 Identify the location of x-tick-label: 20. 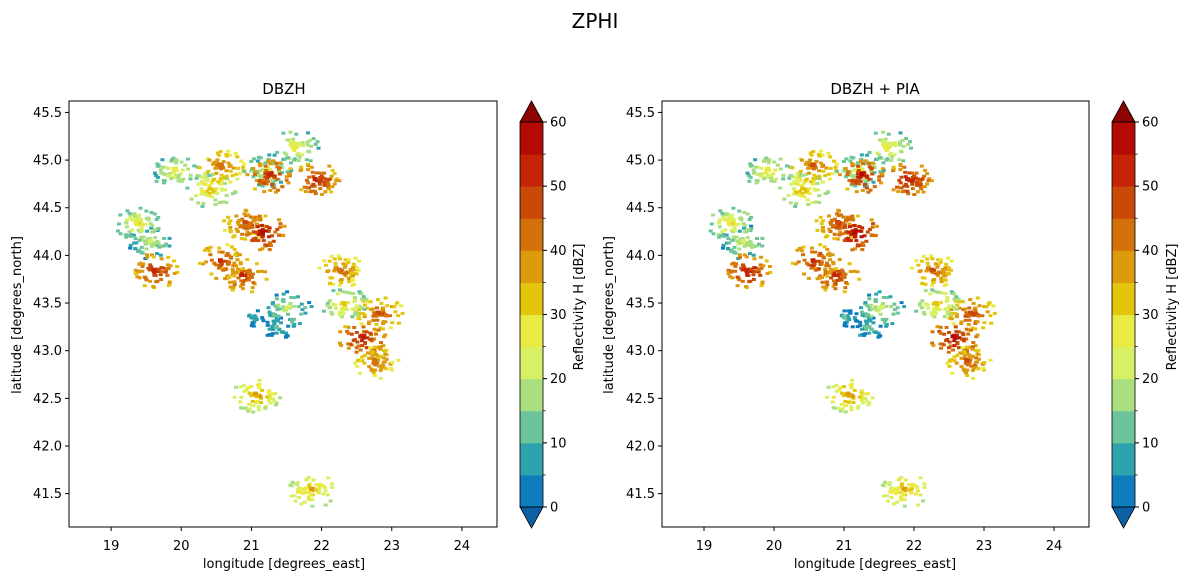
(774, 546).